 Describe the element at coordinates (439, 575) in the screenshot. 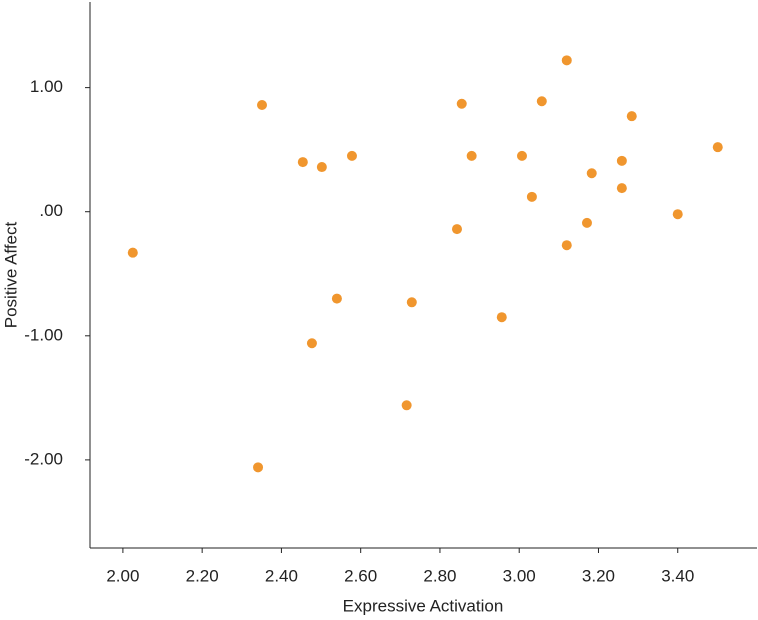

I see `x-tick-label: 2.80` at that location.